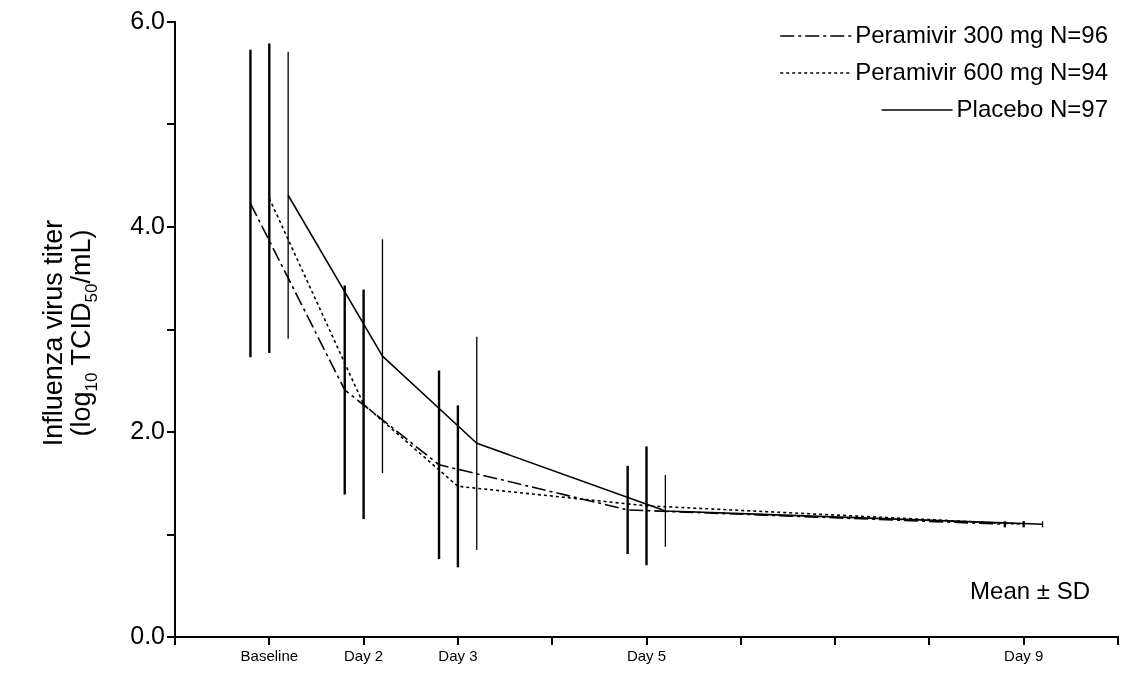 This screenshot has width=1121, height=673. Describe the element at coordinates (458, 656) in the screenshot. I see `x-tick-label: Day 3` at that location.